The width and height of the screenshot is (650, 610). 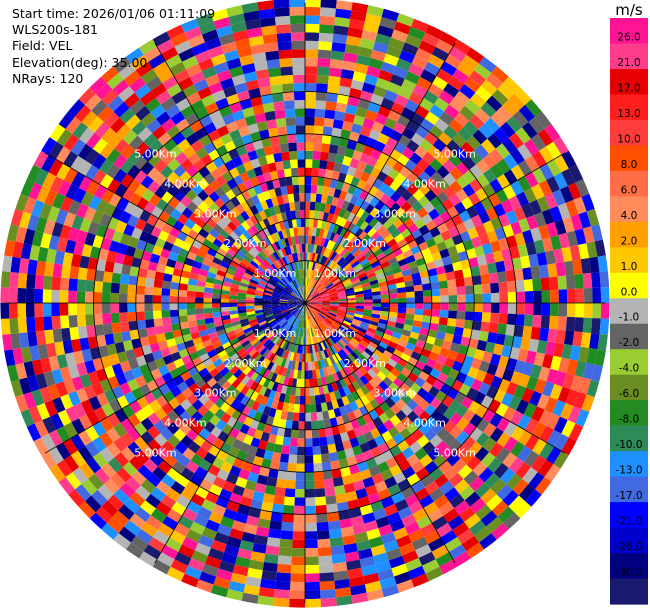 What do you see at coordinates (628, 496) in the screenshot?
I see `colorbar-label: -17.0` at bounding box center [628, 496].